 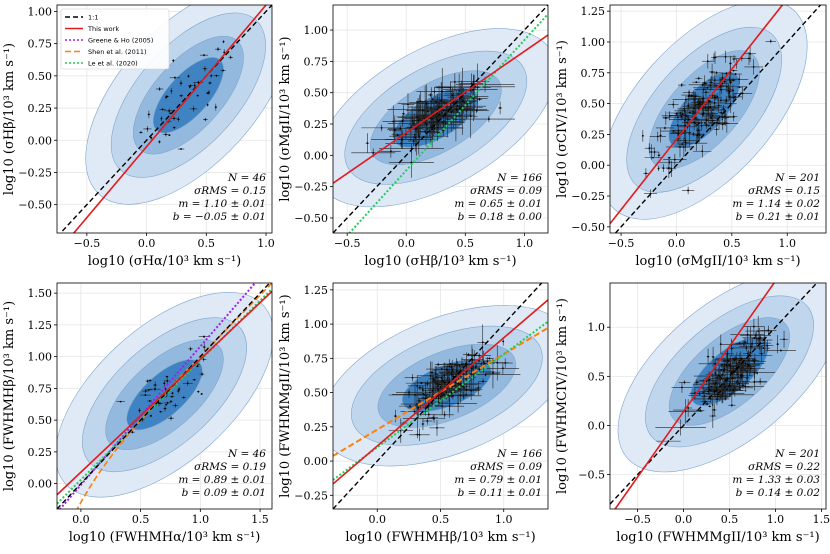 I want to click on y-tick-label: 1.00, so click(x=40, y=11).